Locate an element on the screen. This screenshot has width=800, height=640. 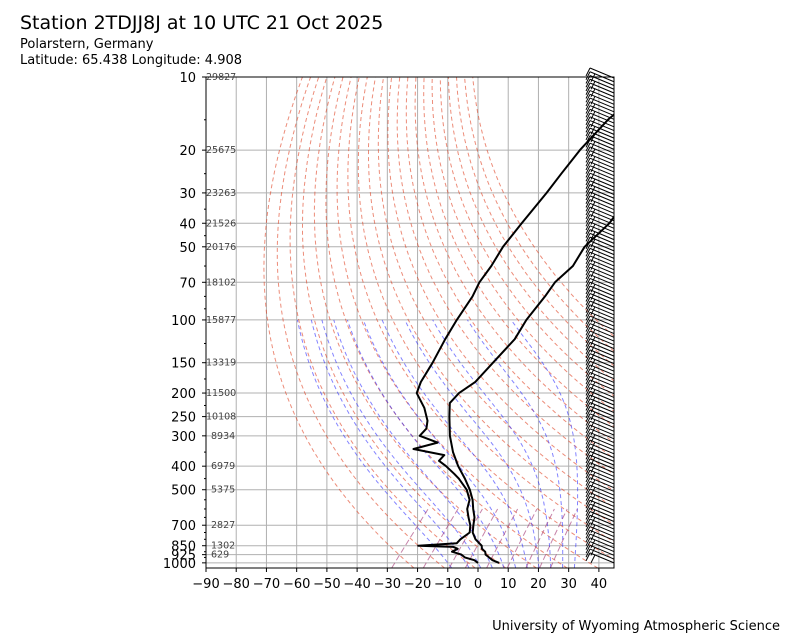
x-tick-label: −70 is located at coordinates (266, 584).